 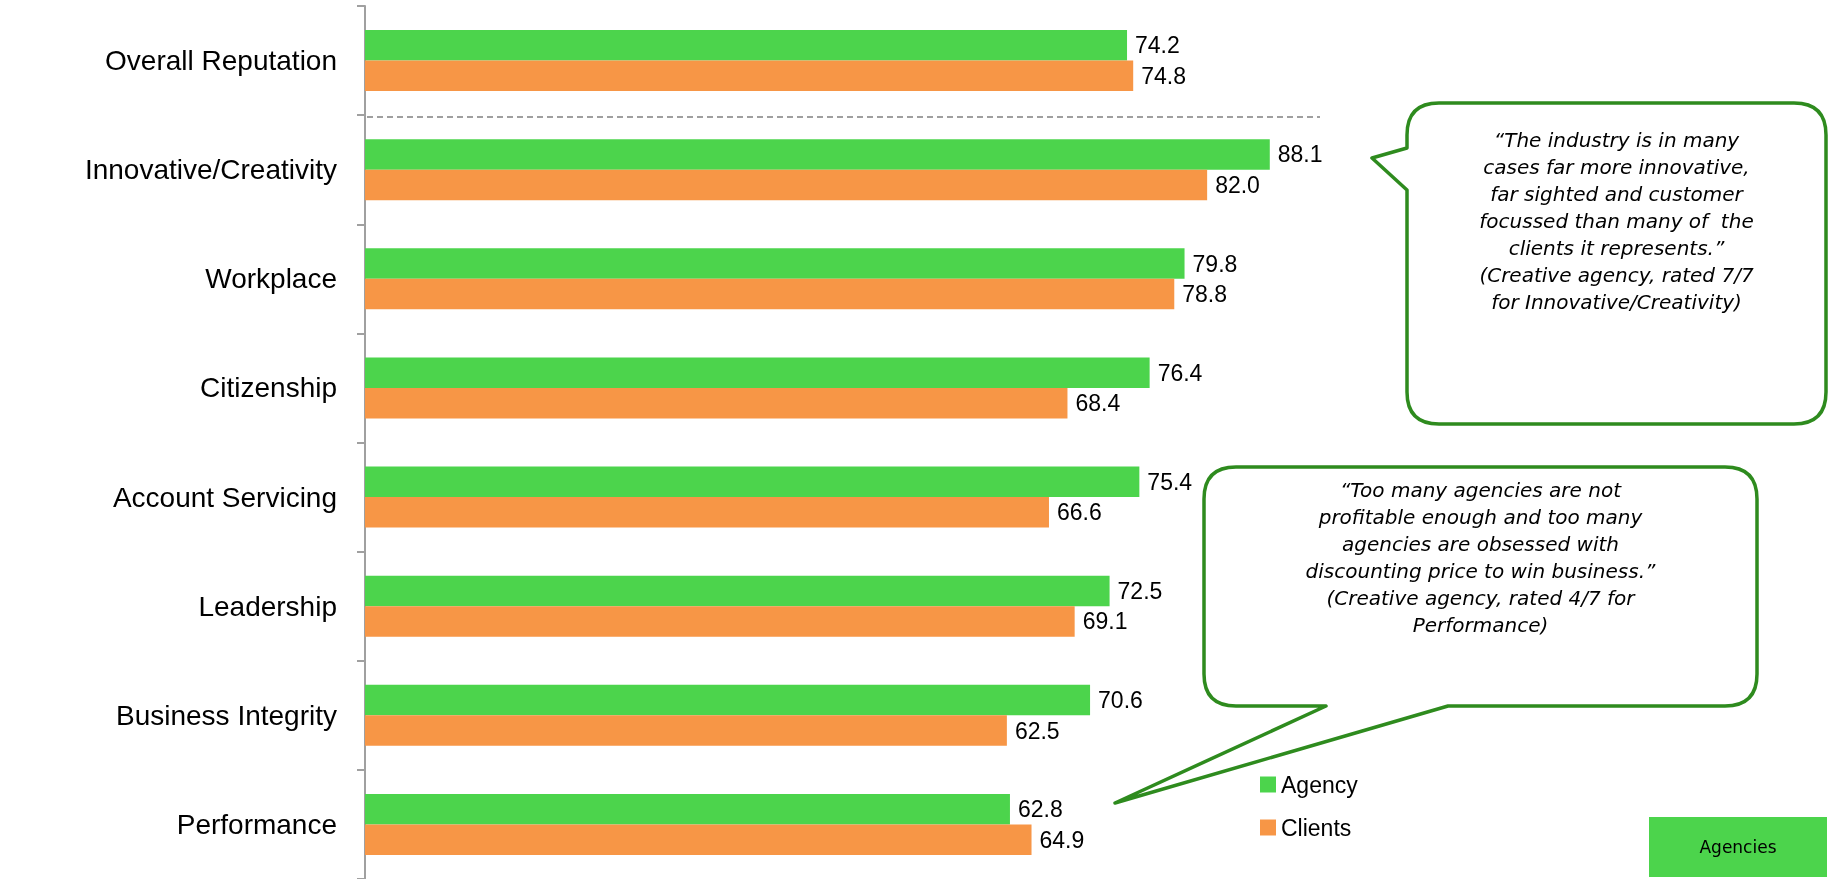 I want to click on text: “Too many agencies are not profitable enough and too many agencies are obsessed with discounting price to win business.” (Creative agency, rated 4/7 for Performance), so click(x=1480, y=558).